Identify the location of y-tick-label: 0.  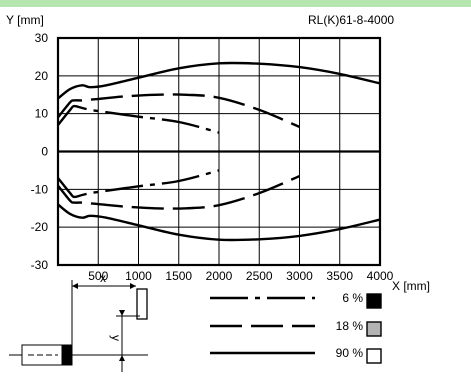
(44, 152).